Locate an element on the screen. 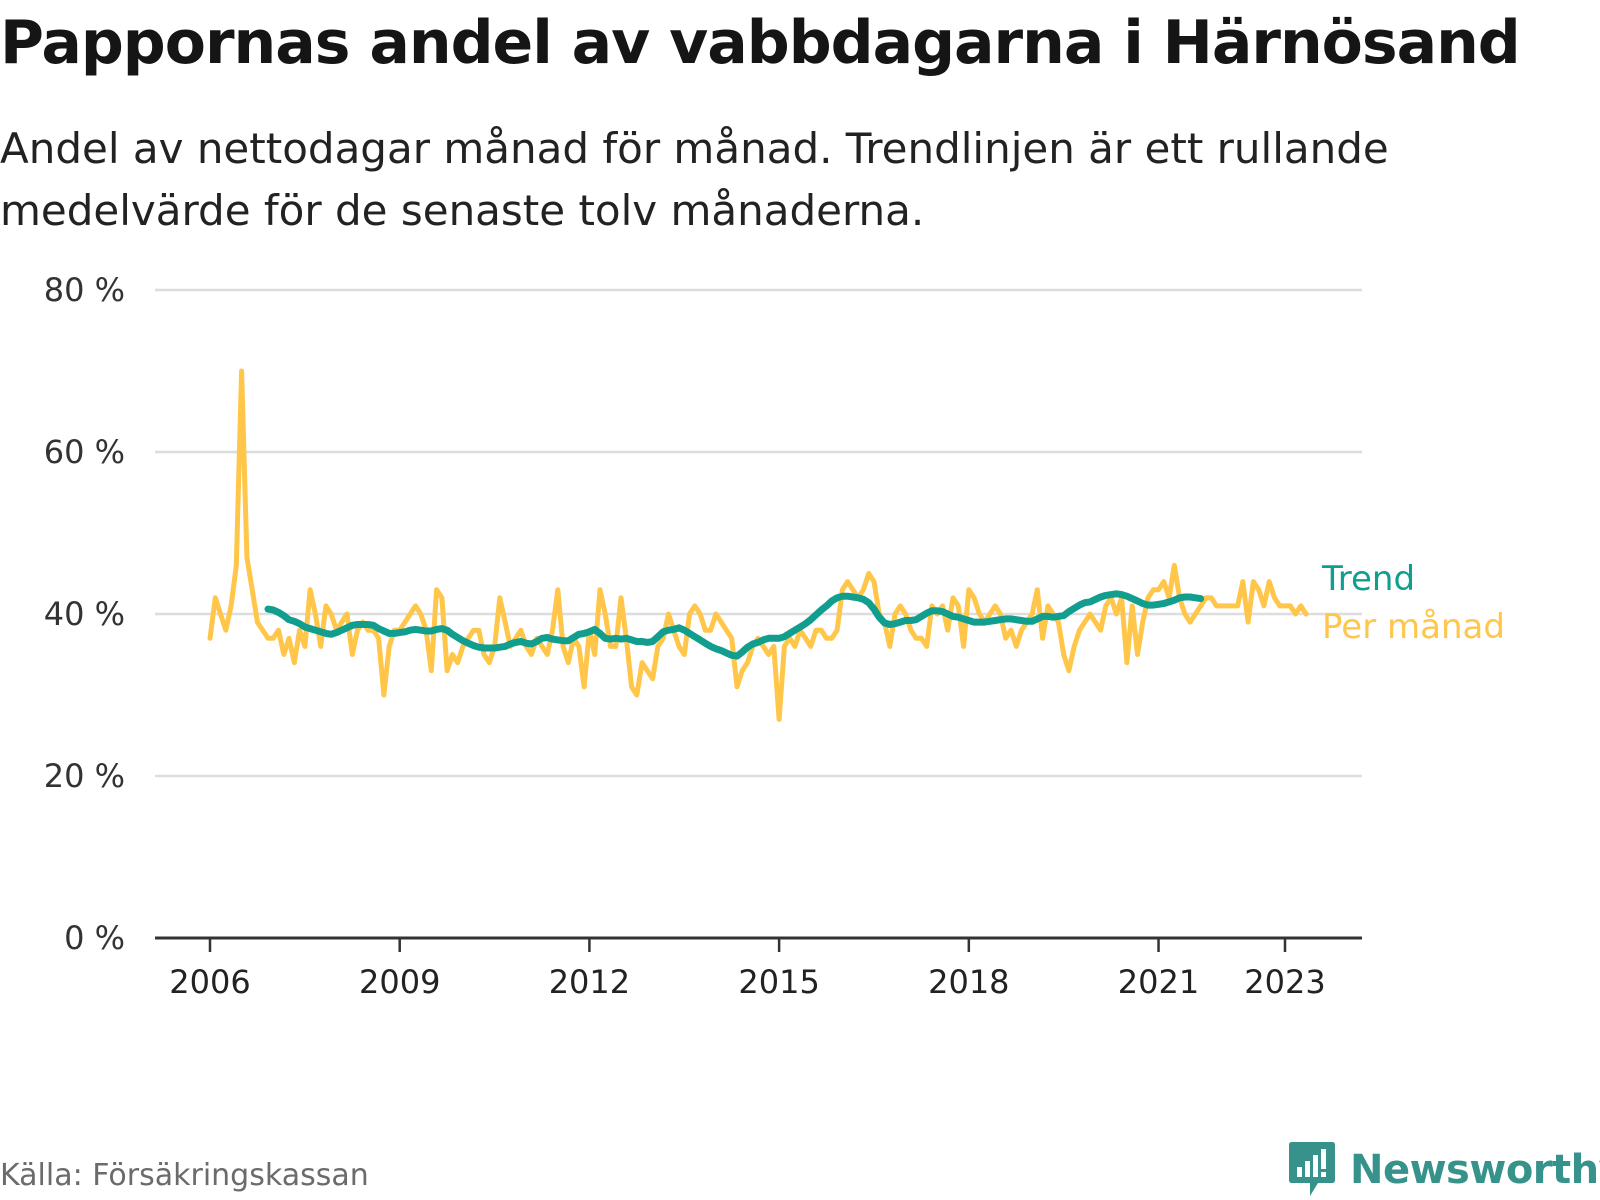 This screenshot has width=1600, height=1200. x-tick-label: 2021 is located at coordinates (1158, 982).